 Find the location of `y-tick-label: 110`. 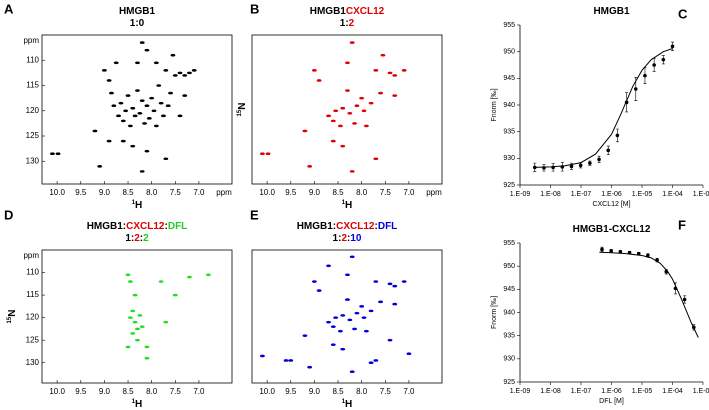

y-tick-label: 110 is located at coordinates (32, 59).